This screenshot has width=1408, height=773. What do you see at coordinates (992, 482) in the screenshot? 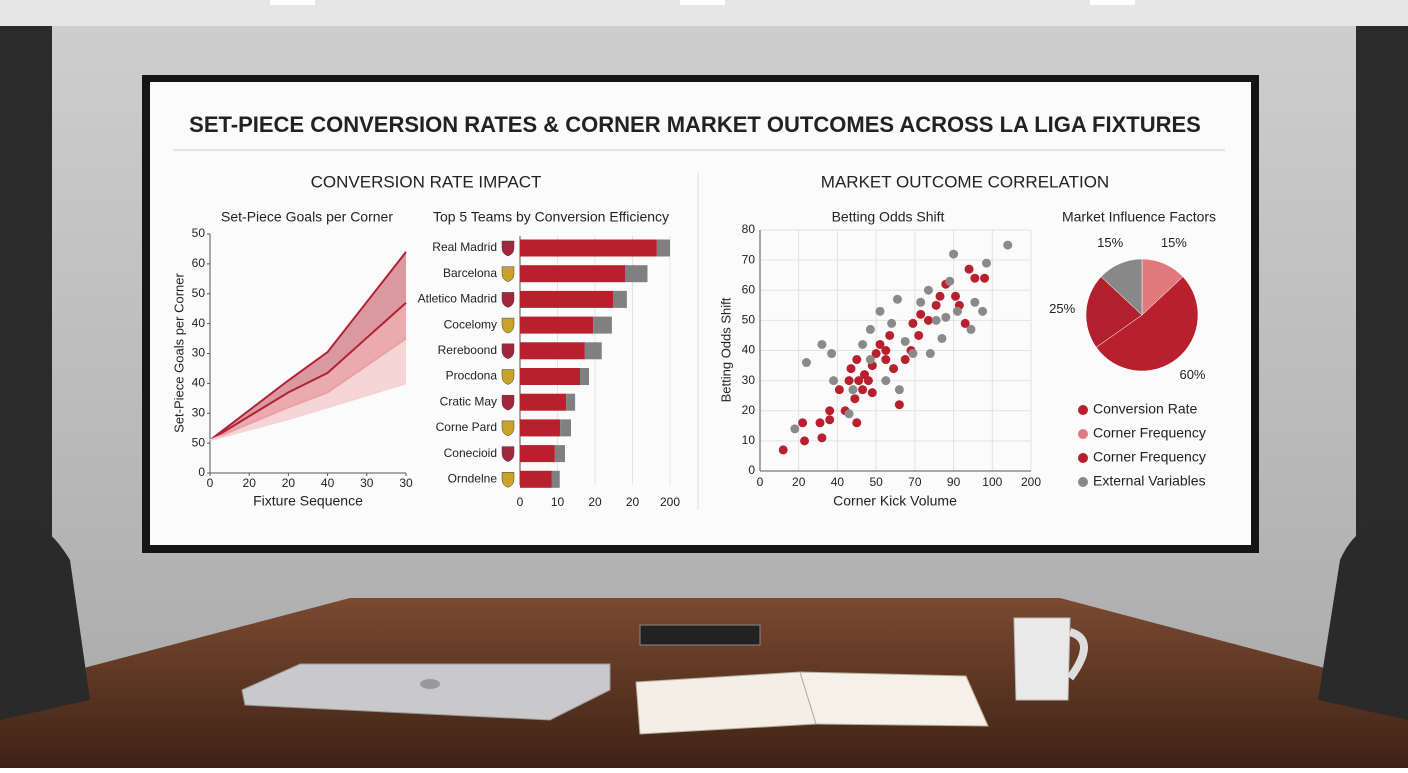
I see `x-tick-label: 100` at bounding box center [992, 482].